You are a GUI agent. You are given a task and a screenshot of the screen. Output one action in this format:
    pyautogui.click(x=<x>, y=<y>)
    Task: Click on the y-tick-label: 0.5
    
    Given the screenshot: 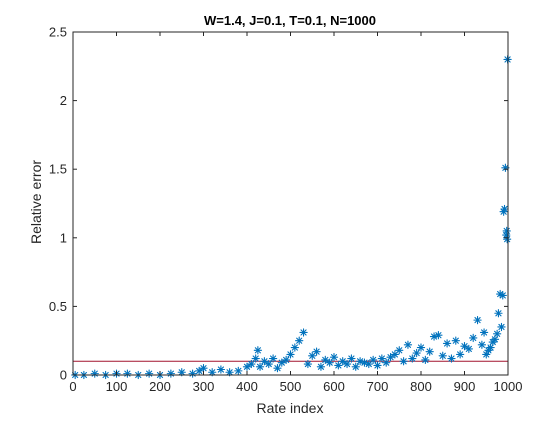 What is the action you would take?
    pyautogui.click(x=58, y=306)
    